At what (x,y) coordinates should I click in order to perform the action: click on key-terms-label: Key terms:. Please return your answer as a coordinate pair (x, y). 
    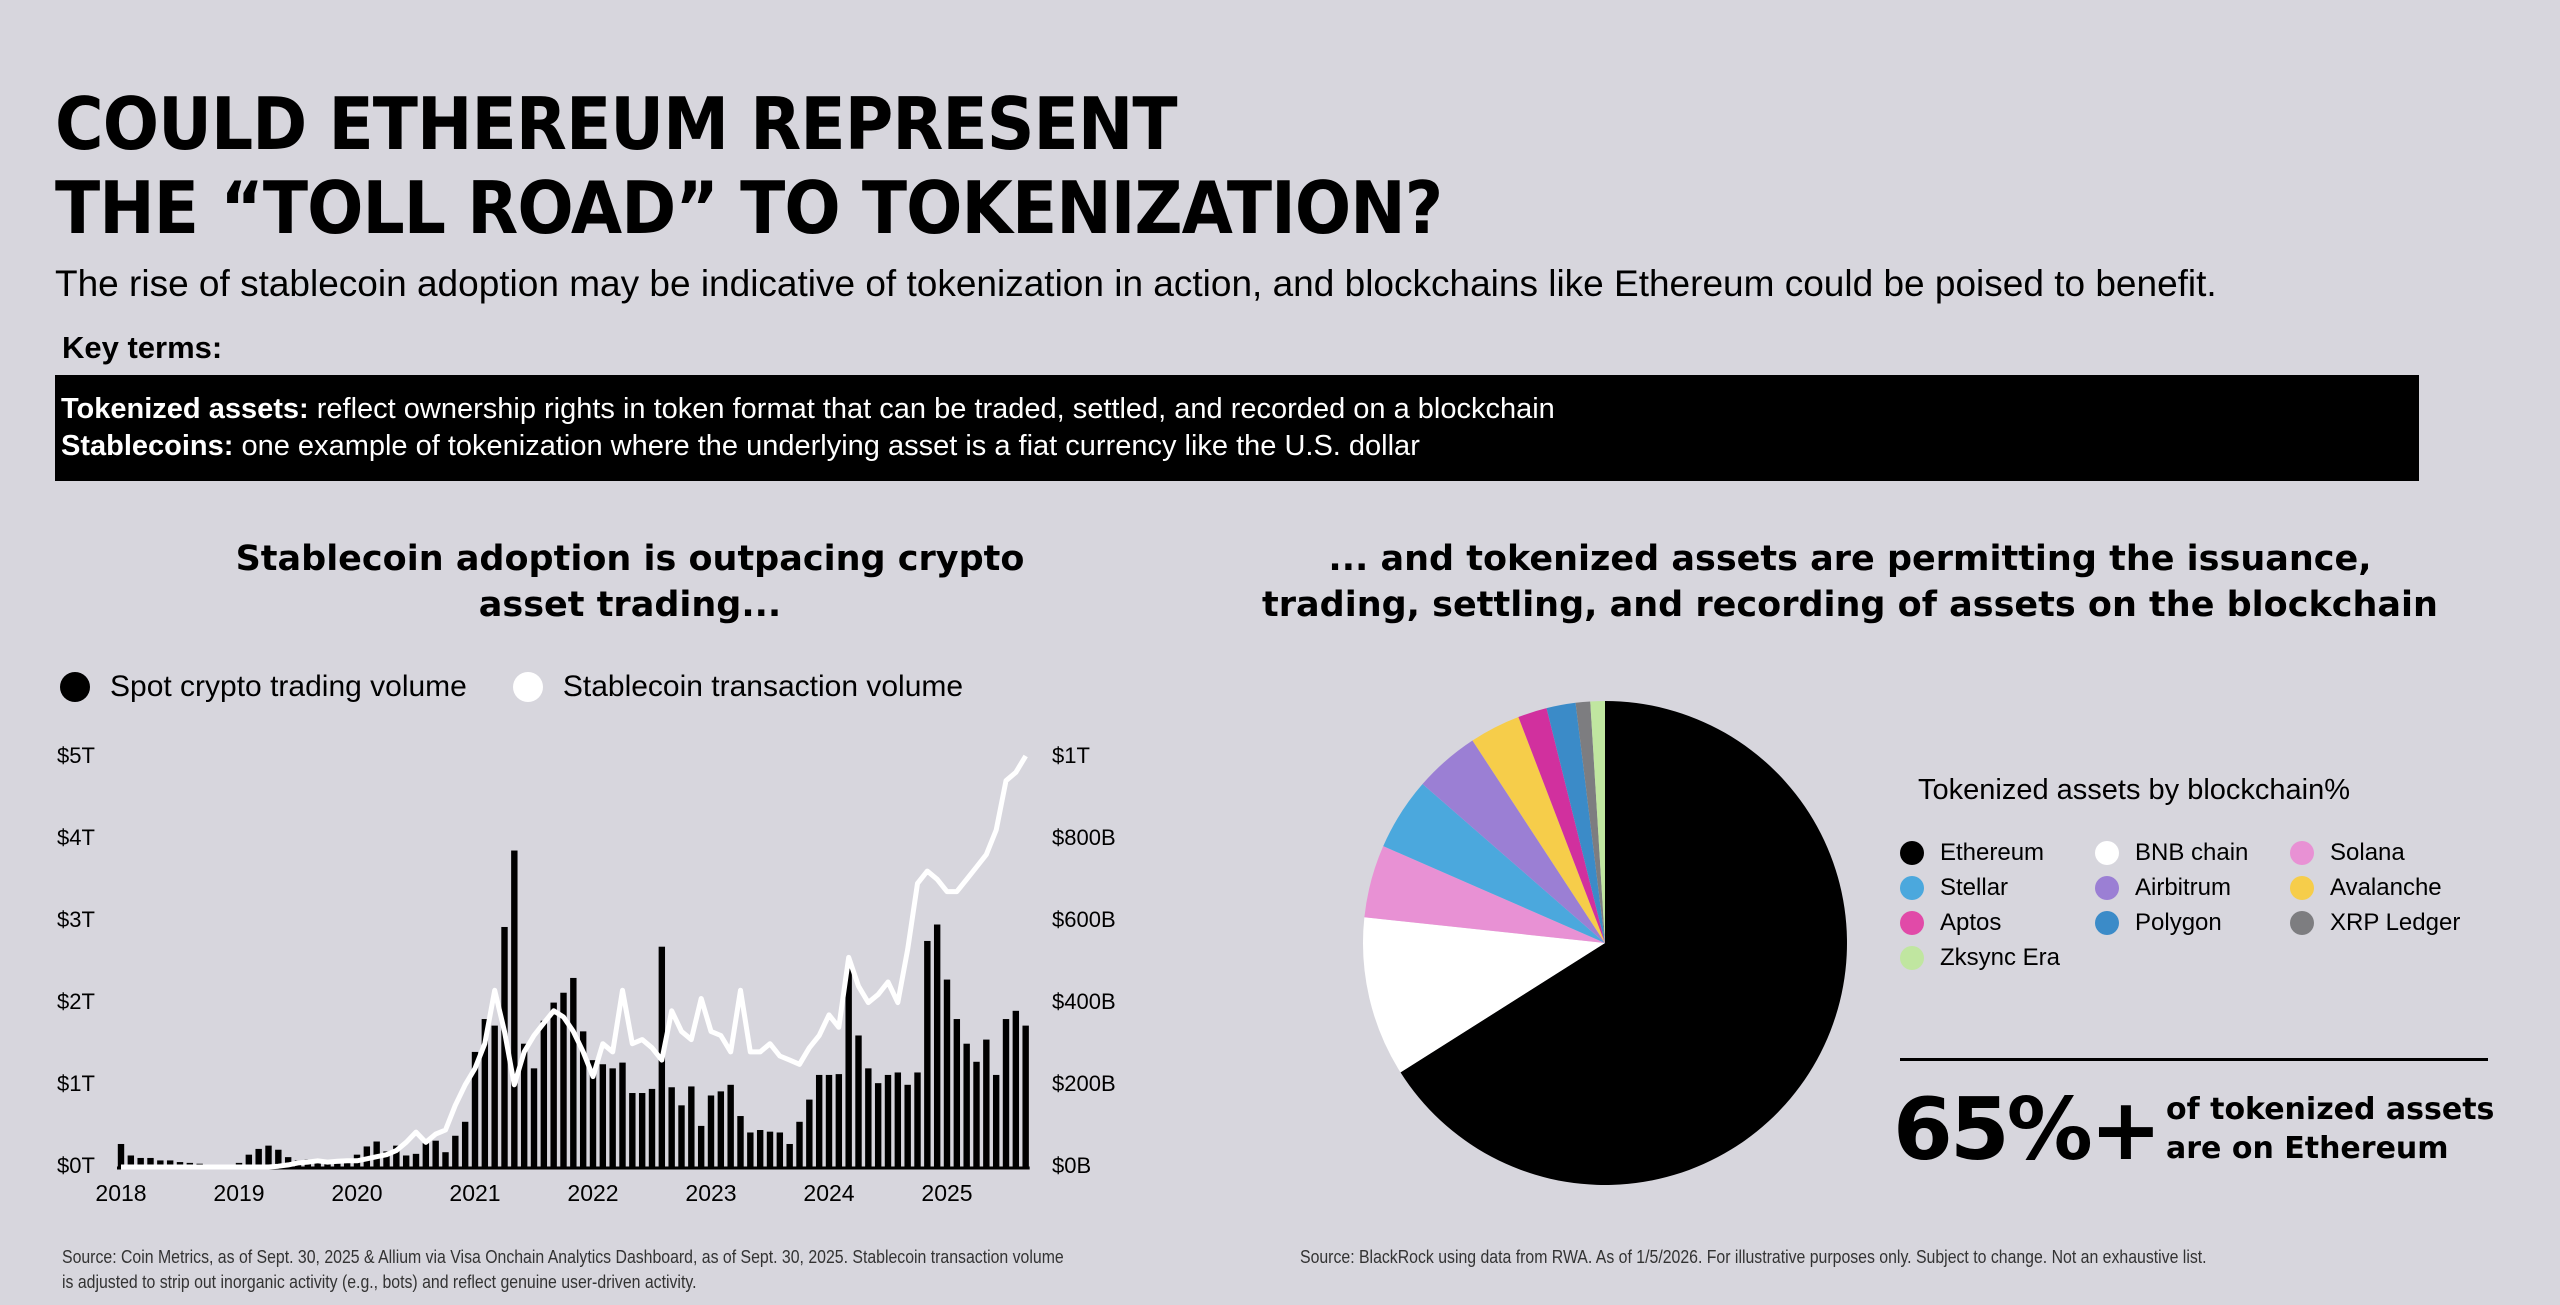
    Looking at the image, I should click on (142, 347).